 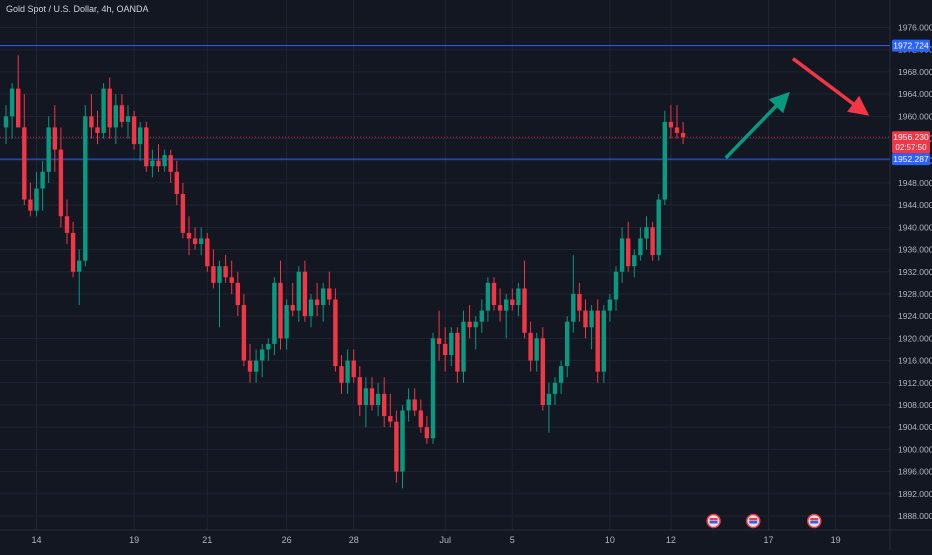 What do you see at coordinates (671, 540) in the screenshot?
I see `x-tick-label: 12` at bounding box center [671, 540].